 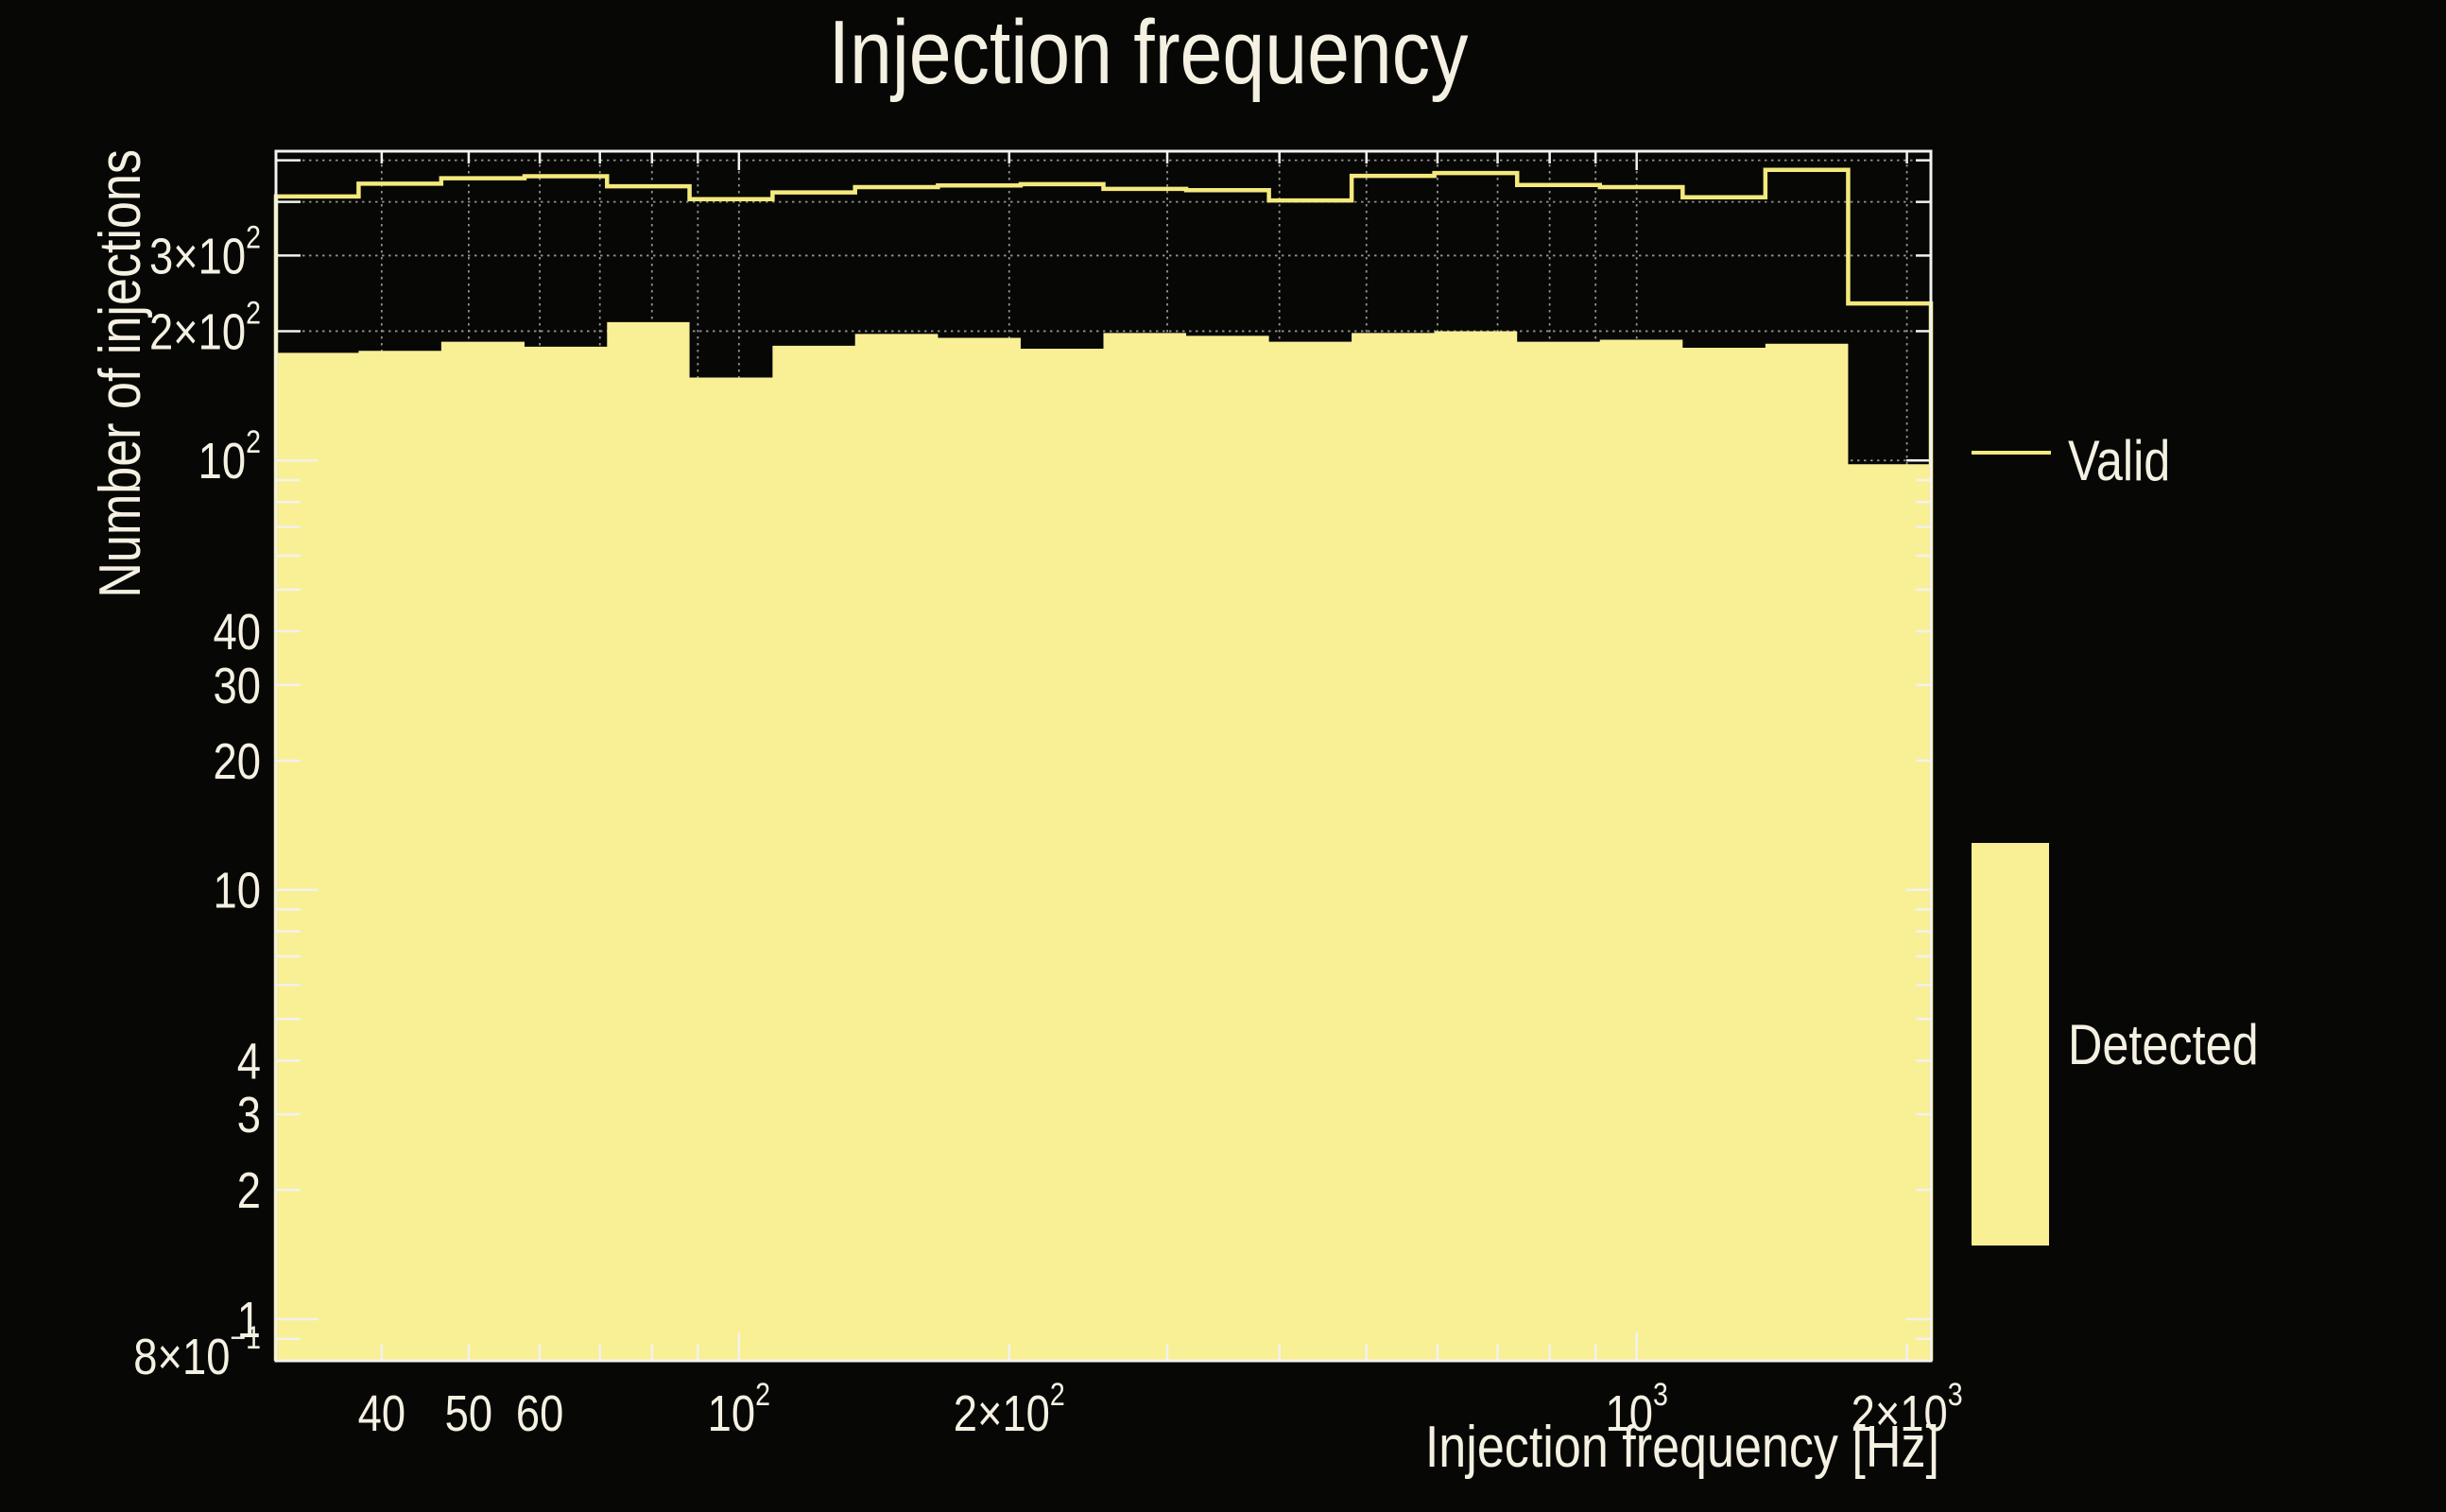 I want to click on x-tick-label: 60, so click(x=539, y=1413).